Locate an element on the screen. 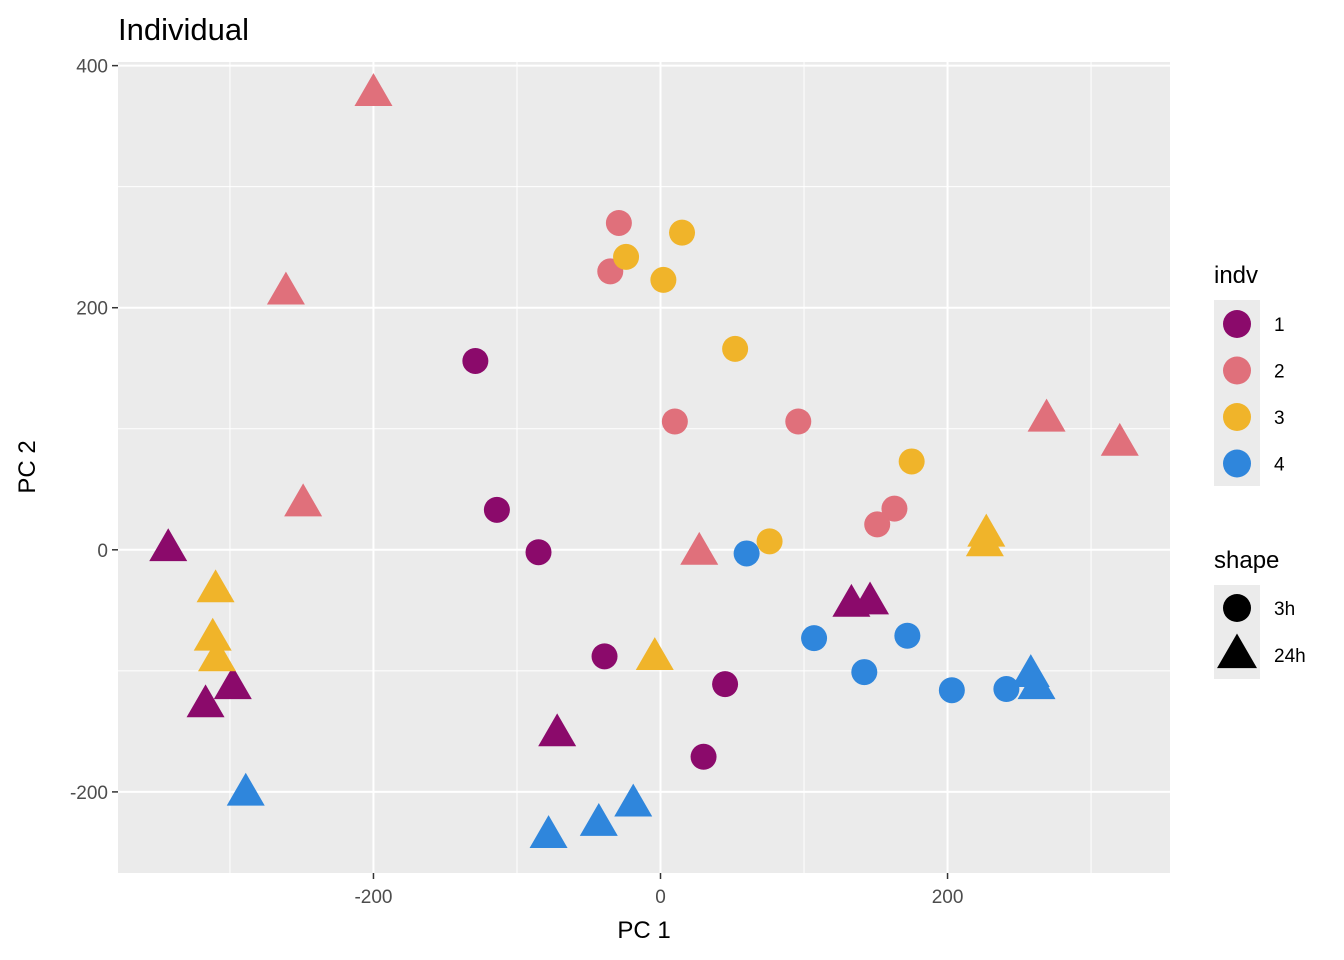  y-tick-label: 200 is located at coordinates (92, 309).